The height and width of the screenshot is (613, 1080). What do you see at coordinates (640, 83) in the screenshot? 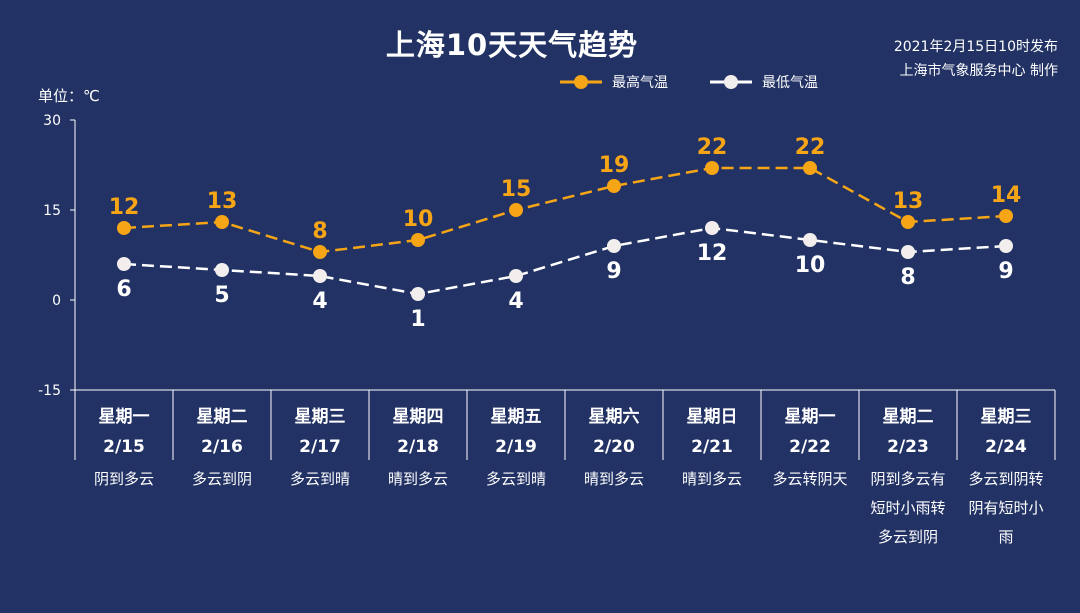
I see `legend-high-label: 最高气温` at bounding box center [640, 83].